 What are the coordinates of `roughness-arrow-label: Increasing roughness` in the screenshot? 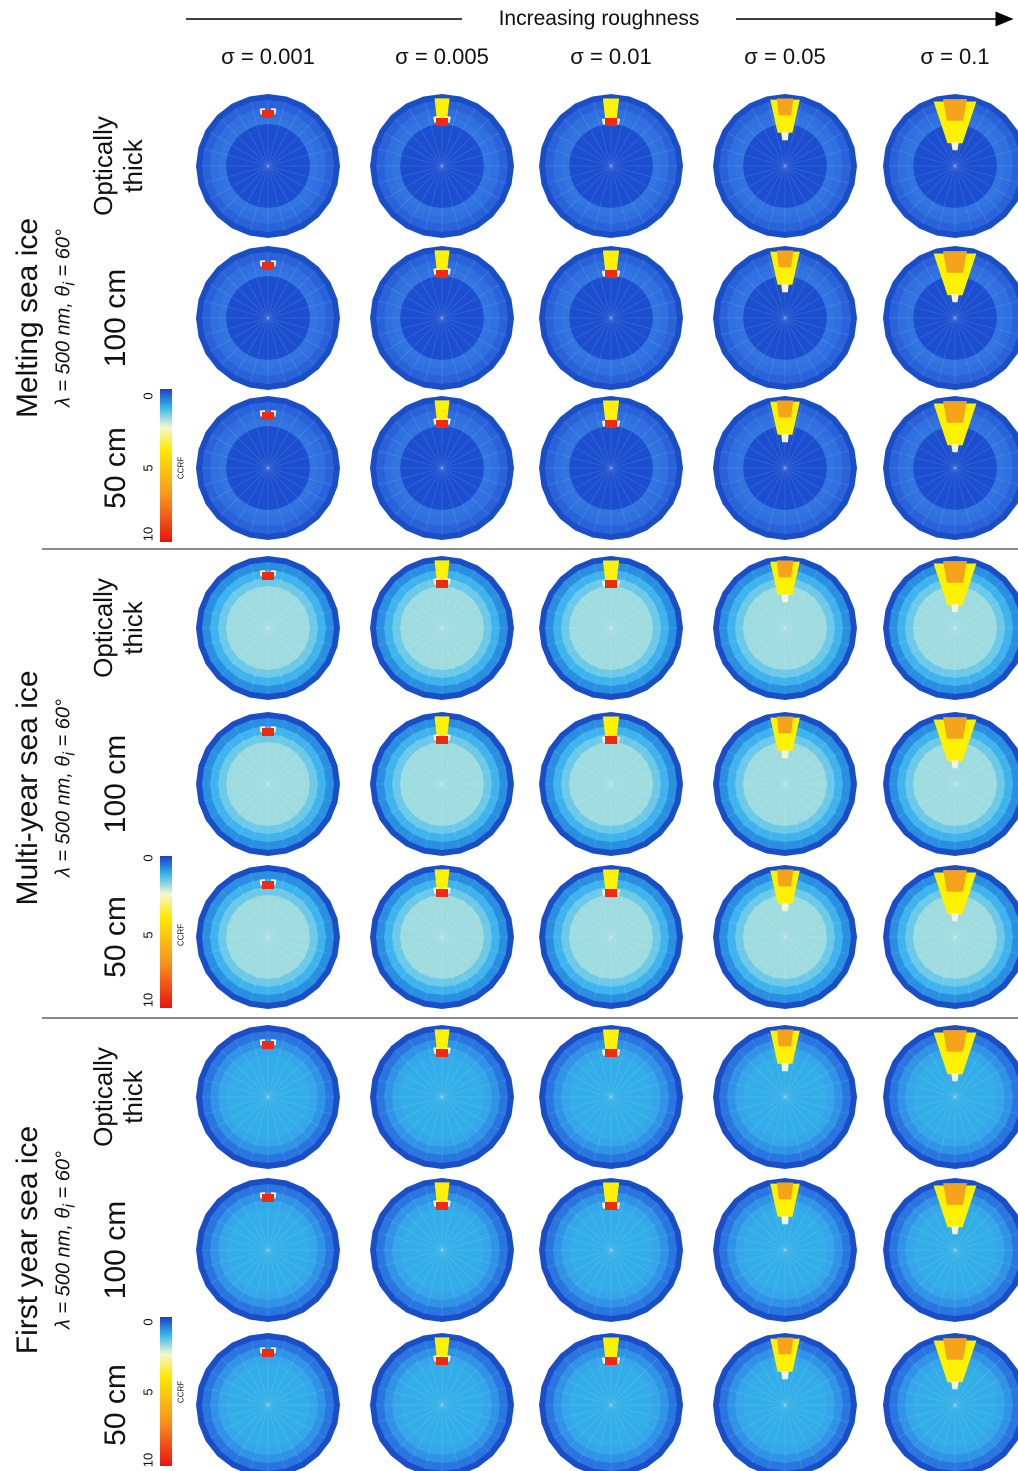 It's located at (599, 18).